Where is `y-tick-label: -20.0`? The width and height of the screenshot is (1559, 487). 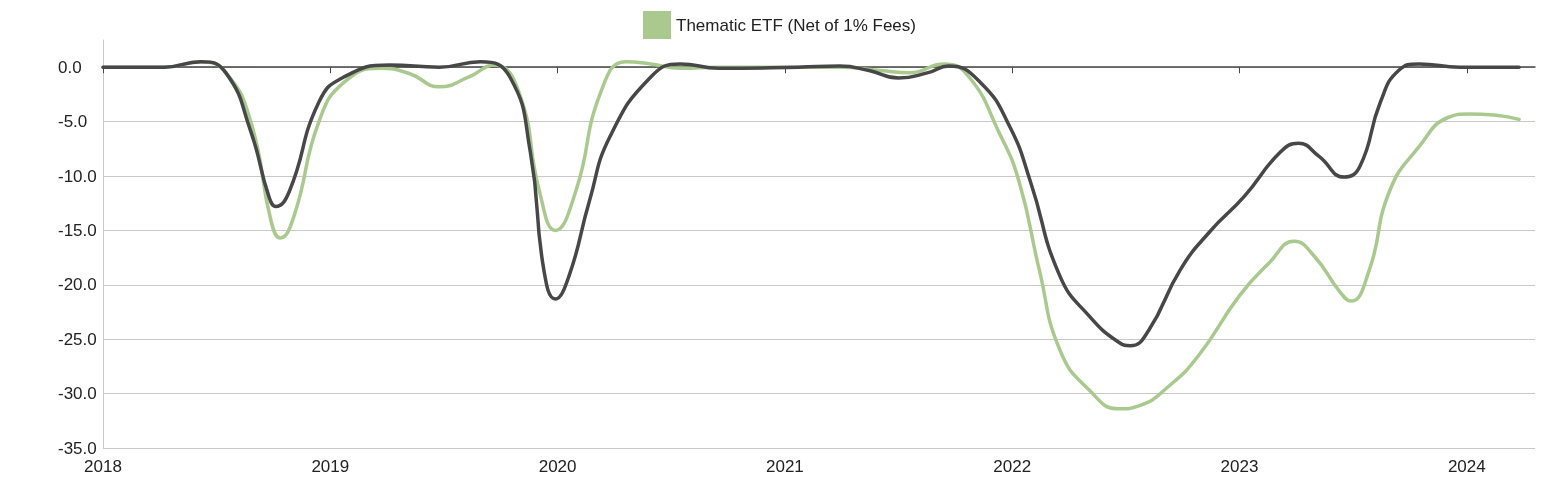 y-tick-label: -20.0 is located at coordinates (77, 285).